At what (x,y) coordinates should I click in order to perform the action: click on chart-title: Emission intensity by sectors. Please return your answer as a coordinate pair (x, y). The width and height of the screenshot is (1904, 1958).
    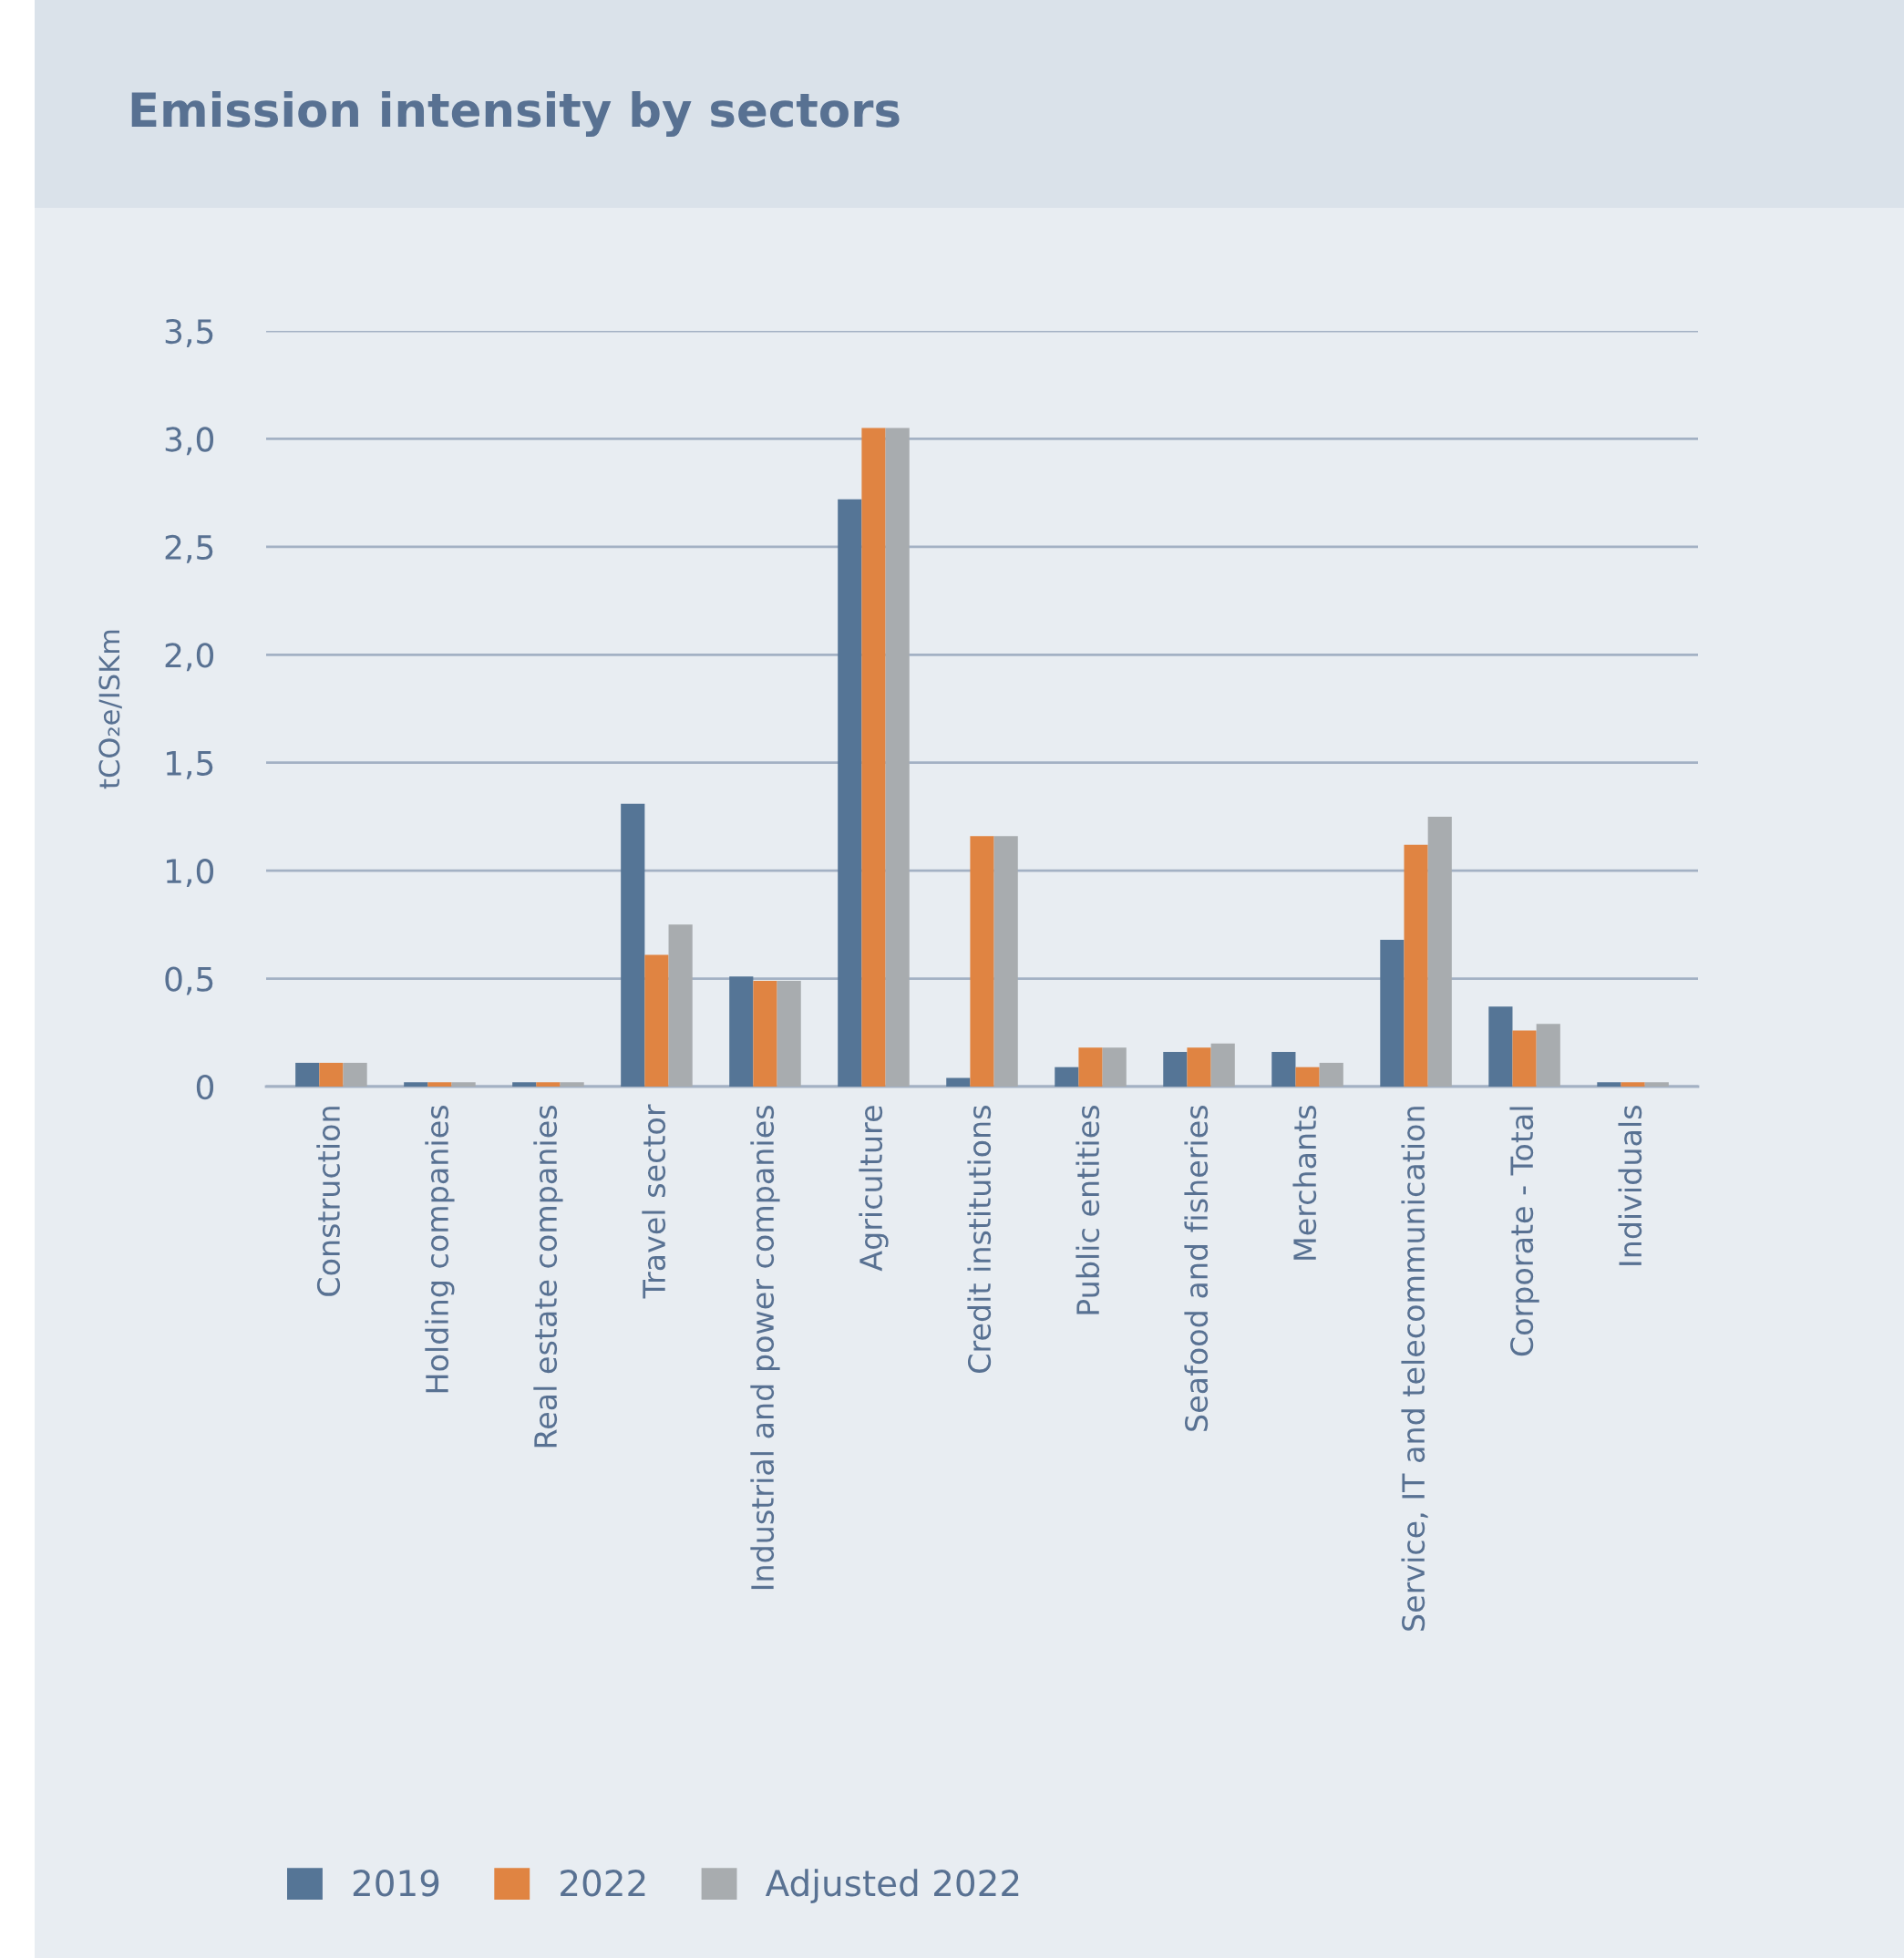
    Looking at the image, I should click on (515, 114).